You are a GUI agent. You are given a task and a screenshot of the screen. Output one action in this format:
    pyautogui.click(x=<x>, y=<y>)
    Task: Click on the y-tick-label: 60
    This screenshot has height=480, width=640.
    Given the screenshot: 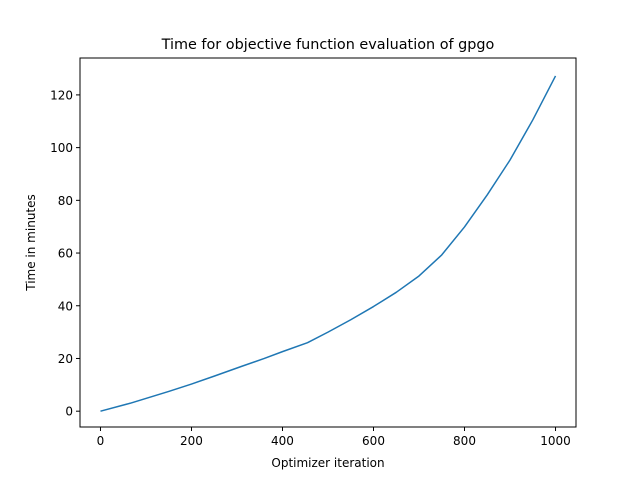 What is the action you would take?
    pyautogui.click(x=65, y=254)
    